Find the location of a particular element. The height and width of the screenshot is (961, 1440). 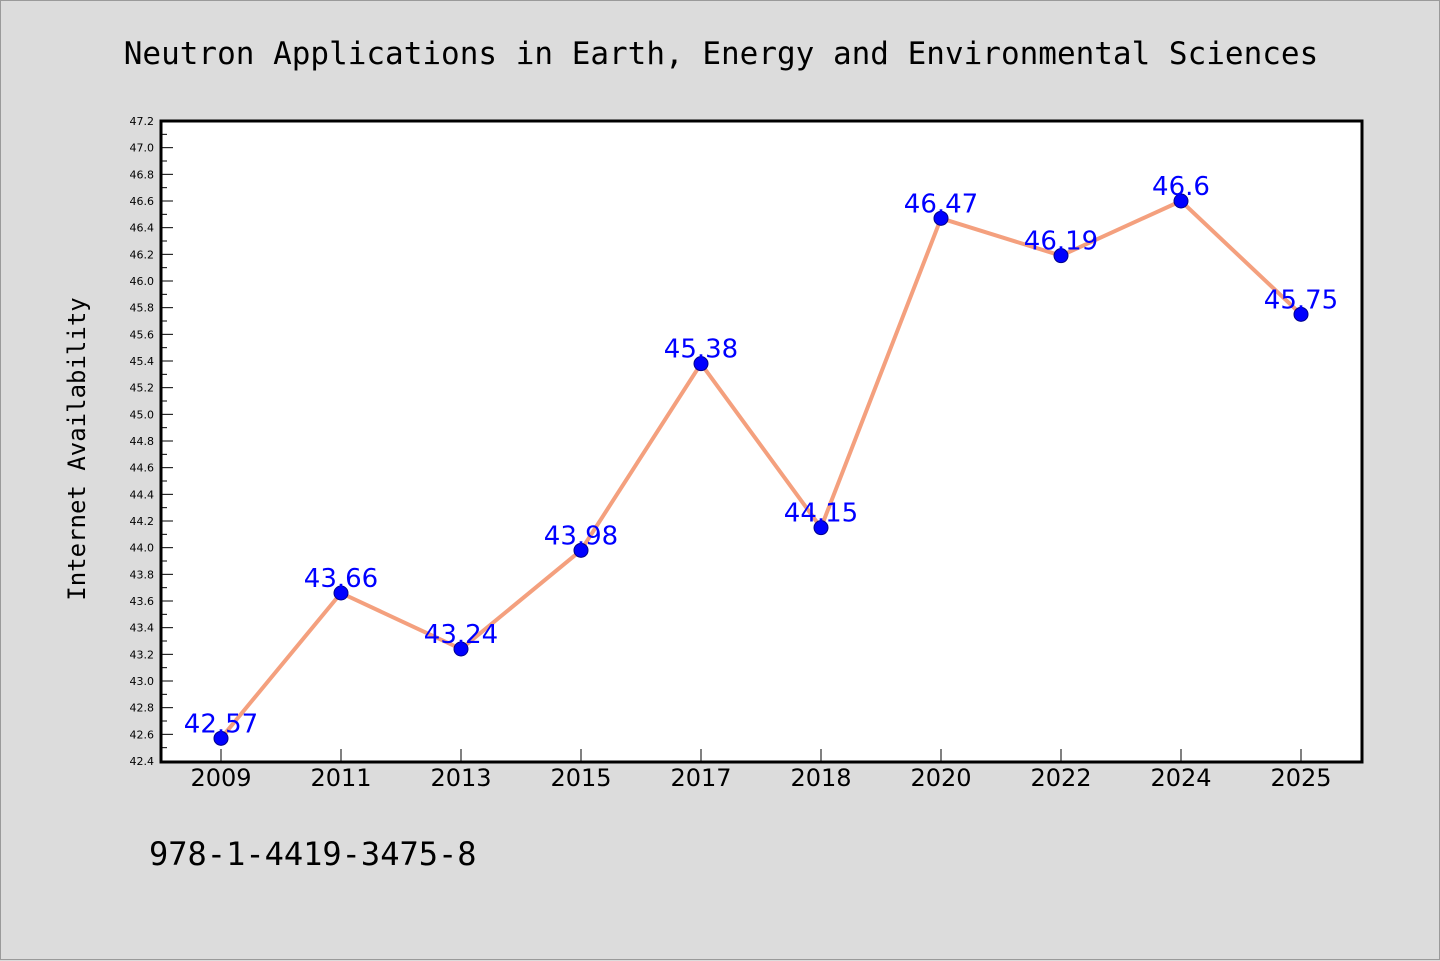

data-label: 44.15 is located at coordinates (821, 514).